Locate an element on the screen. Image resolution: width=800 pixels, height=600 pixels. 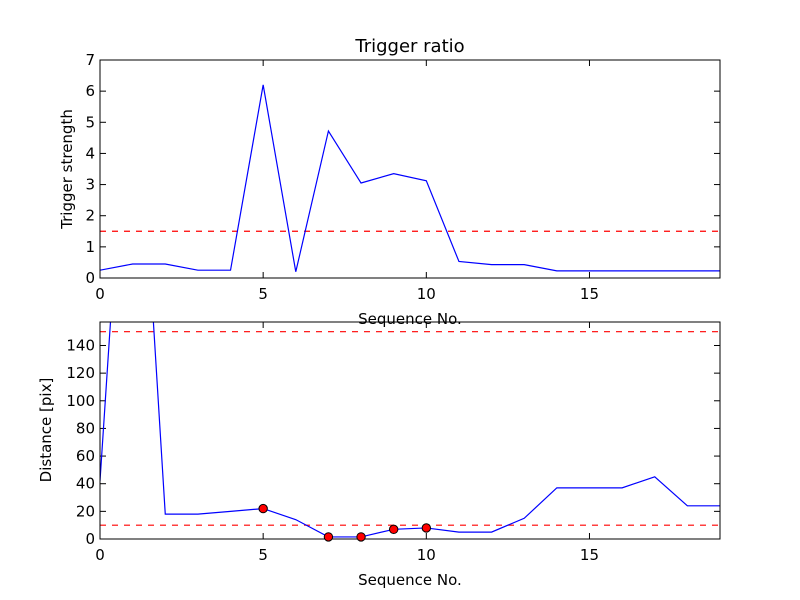
y-tick-label: 80 is located at coordinates (85, 428).